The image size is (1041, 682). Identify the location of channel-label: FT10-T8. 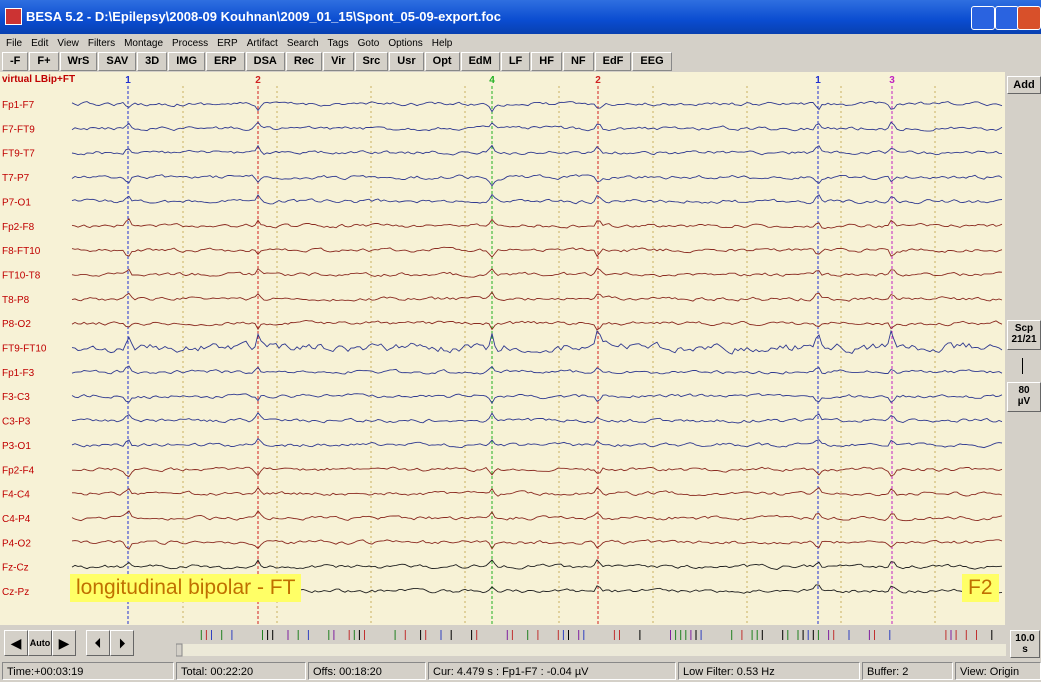
(21, 275).